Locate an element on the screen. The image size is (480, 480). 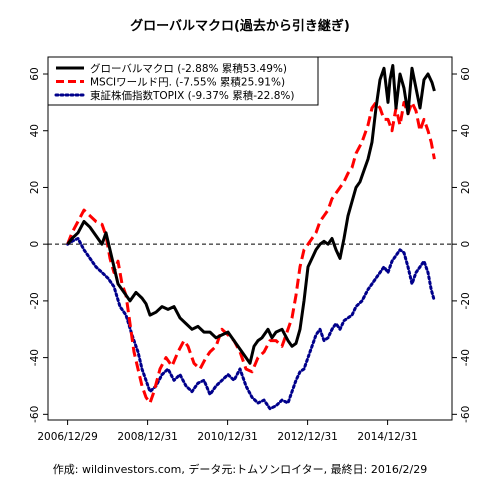
x-tick-label: 2006/12/29 is located at coordinates (67, 437).